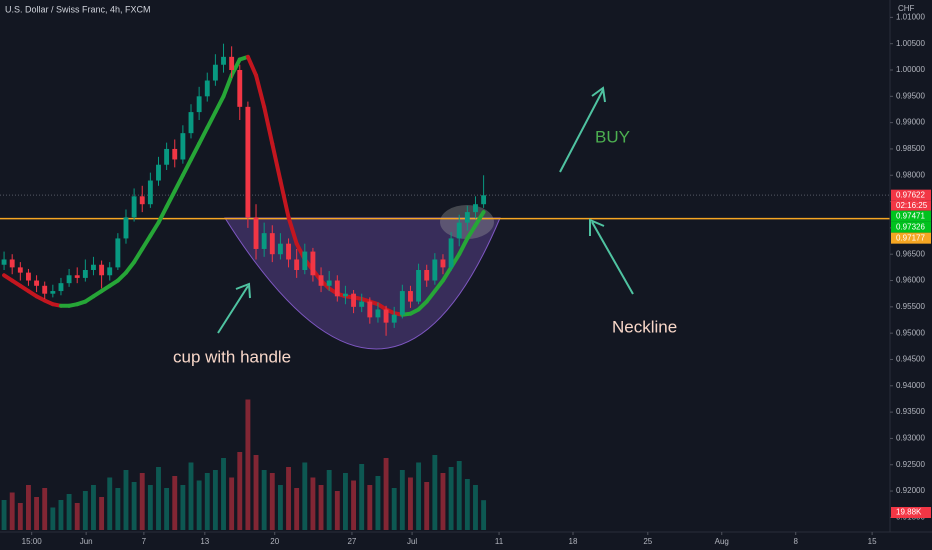 This screenshot has height=550, width=932. I want to click on cup-shape, so click(362, 283).